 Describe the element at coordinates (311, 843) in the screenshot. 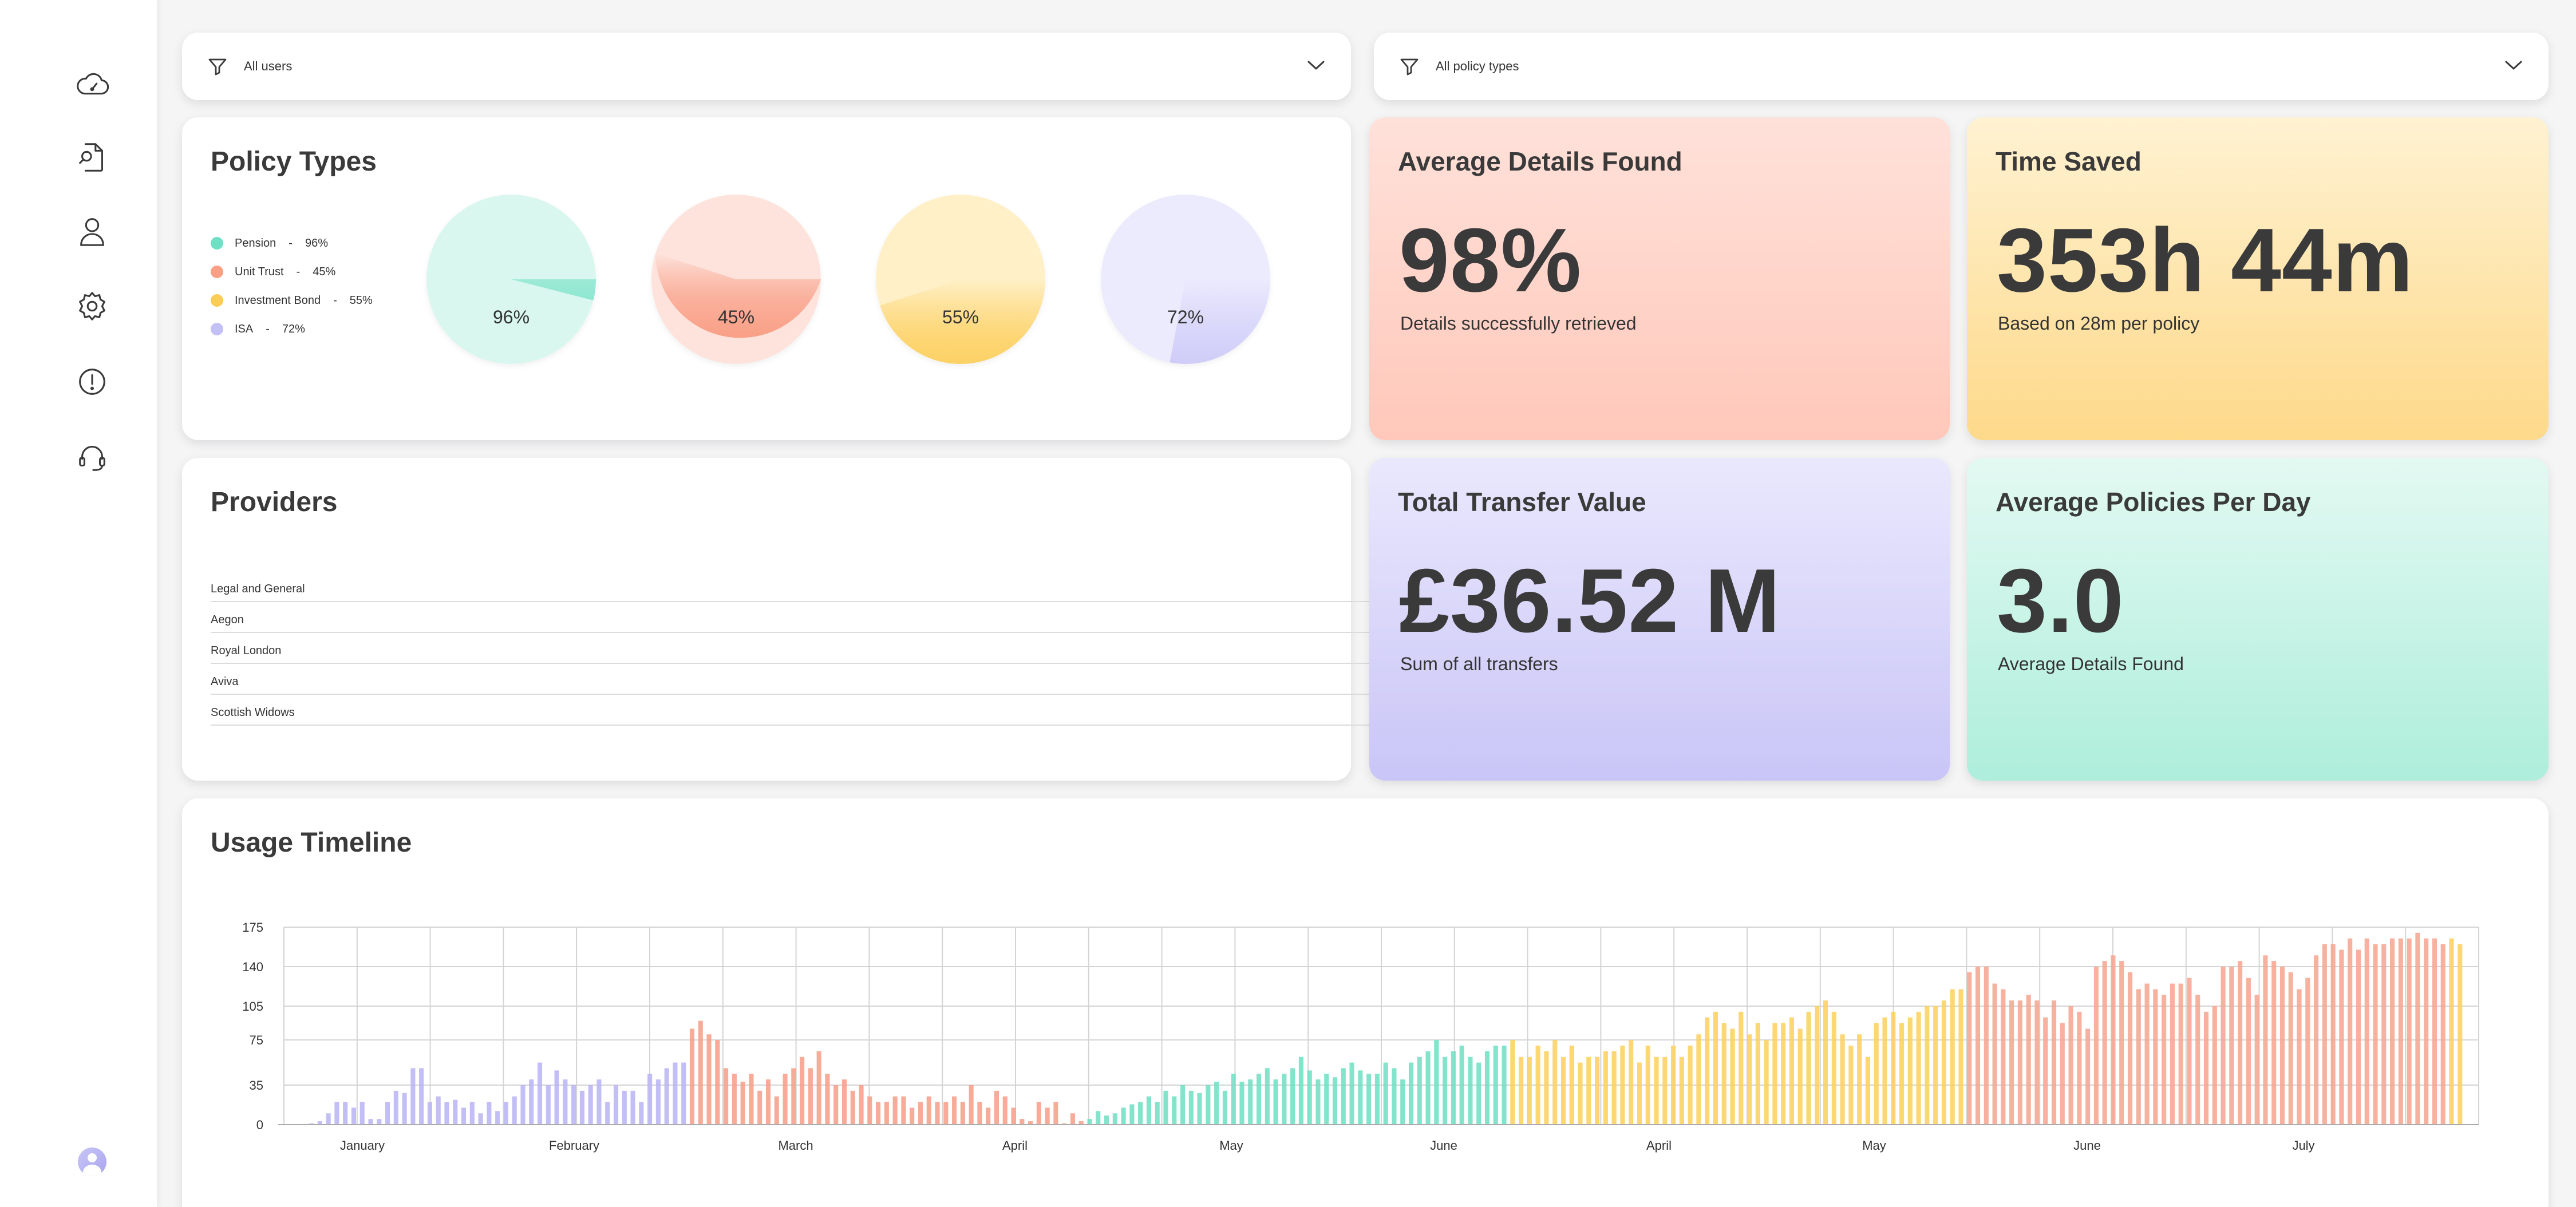

I see `usage-timeline-title: Usage Timeline` at that location.